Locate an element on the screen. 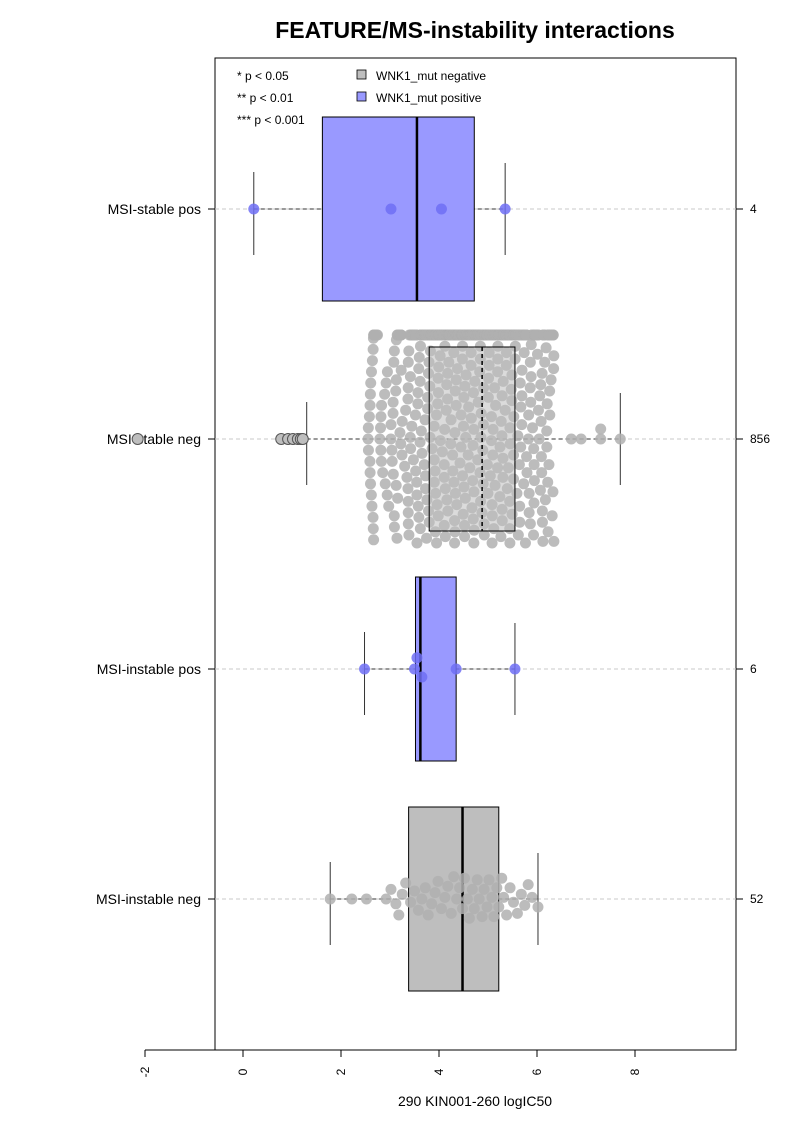 This screenshot has width=793, height=1122. significance-legend-item: * p < 0.05 is located at coordinates (263, 76).